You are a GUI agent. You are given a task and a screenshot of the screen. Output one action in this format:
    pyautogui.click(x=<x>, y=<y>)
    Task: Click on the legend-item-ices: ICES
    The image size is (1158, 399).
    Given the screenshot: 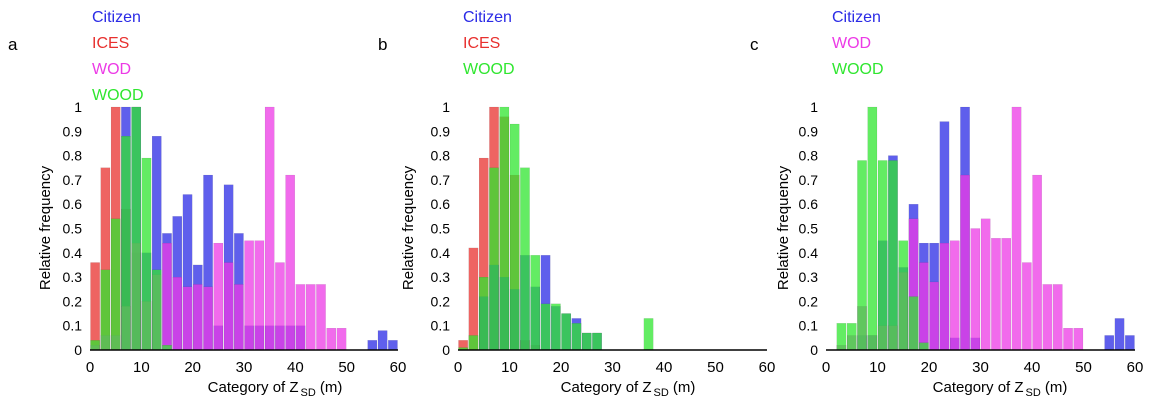 What is the action you would take?
    pyautogui.click(x=110, y=43)
    